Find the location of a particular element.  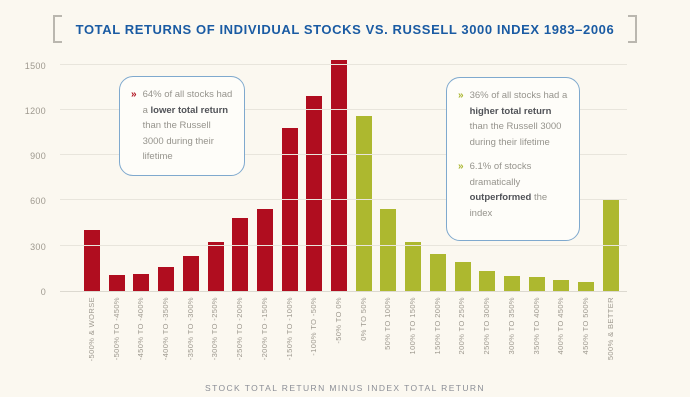

x-tick-cell: 350% TO 400% is located at coordinates (537, 337).